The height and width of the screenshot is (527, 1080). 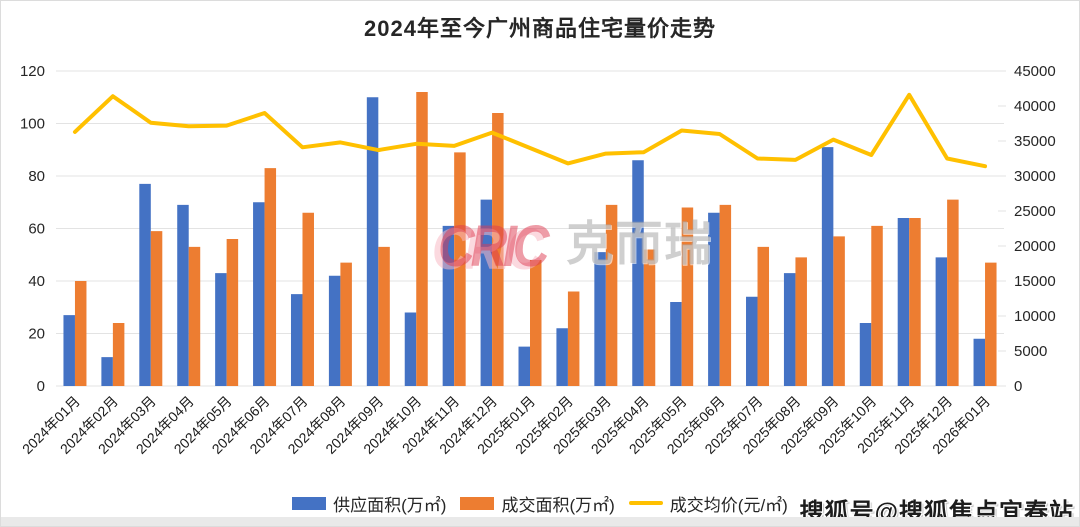 What do you see at coordinates (36, 229) in the screenshot?
I see `y-axis-left-tick-label: 60` at bounding box center [36, 229].